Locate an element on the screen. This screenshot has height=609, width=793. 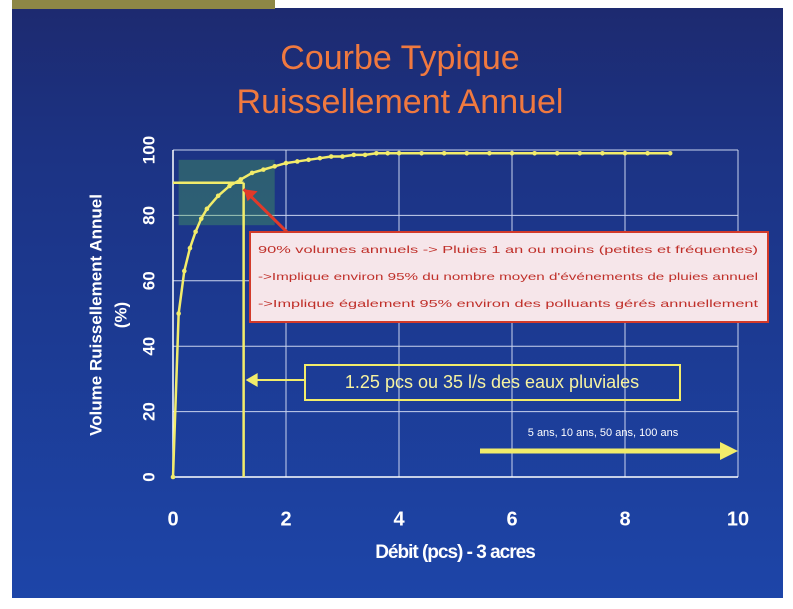
y-tick-label: 60 is located at coordinates (148, 280).